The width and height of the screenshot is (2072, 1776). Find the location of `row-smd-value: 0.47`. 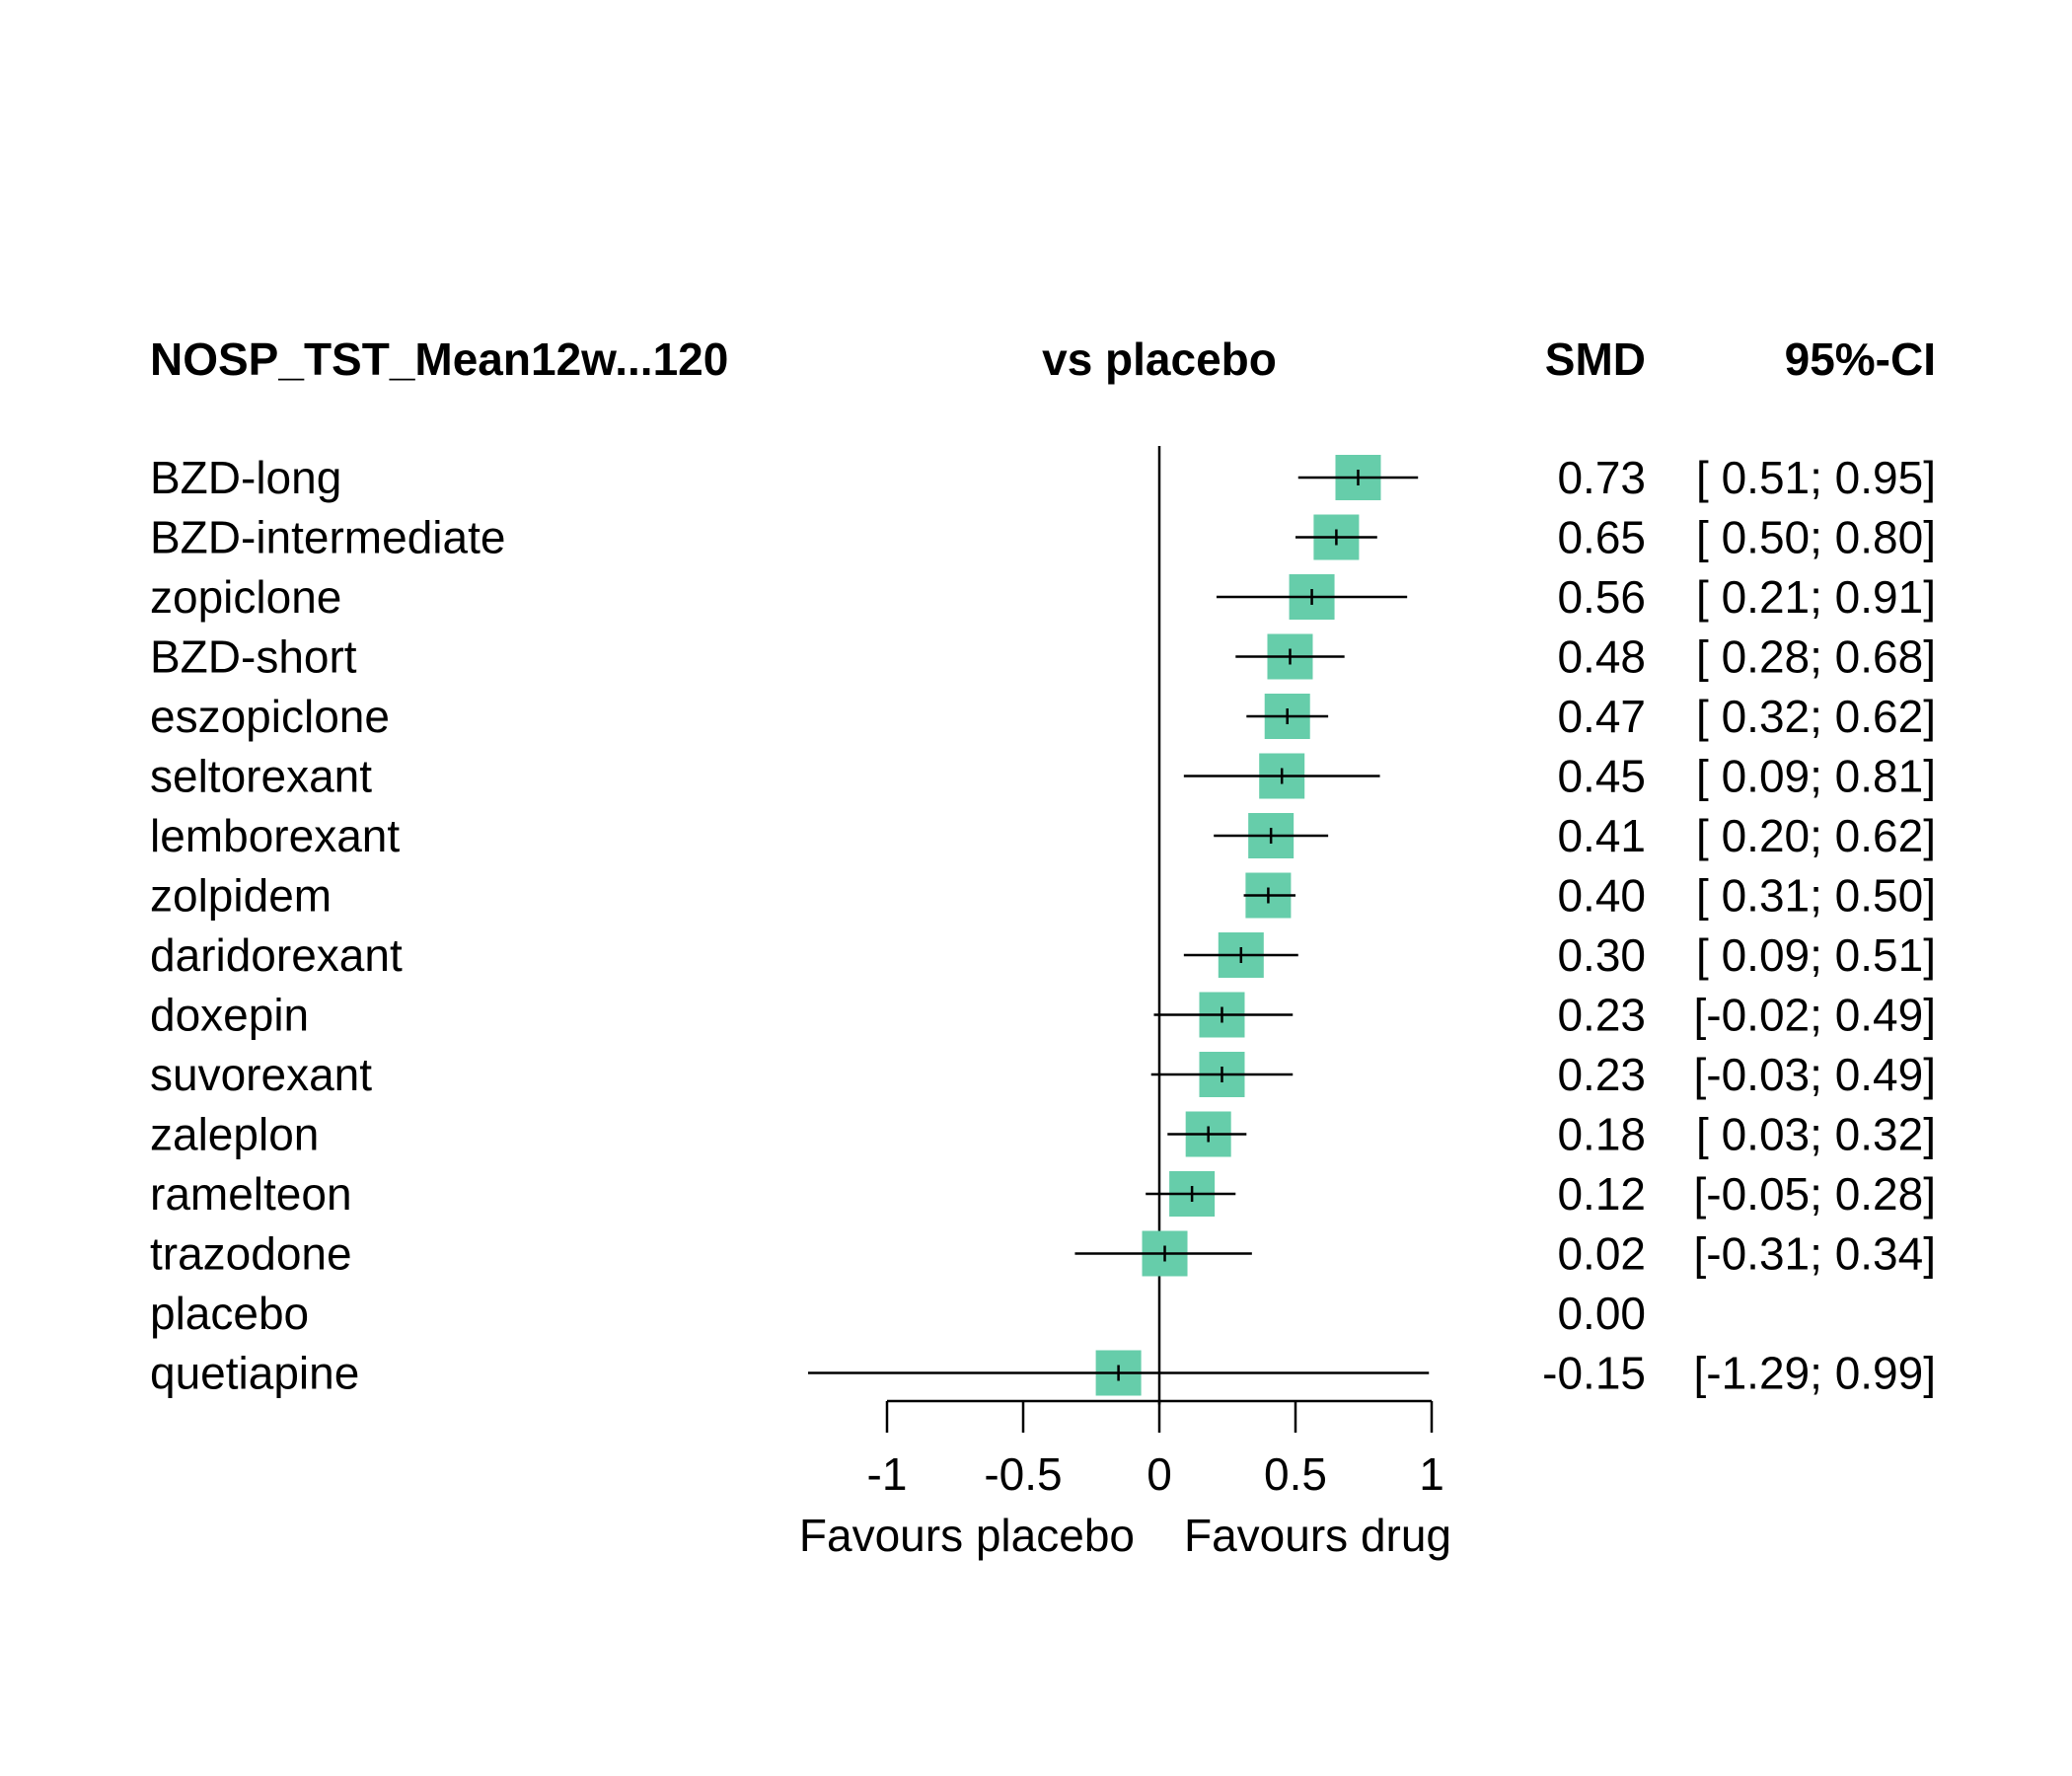

row-smd-value: 0.47 is located at coordinates (1602, 717).